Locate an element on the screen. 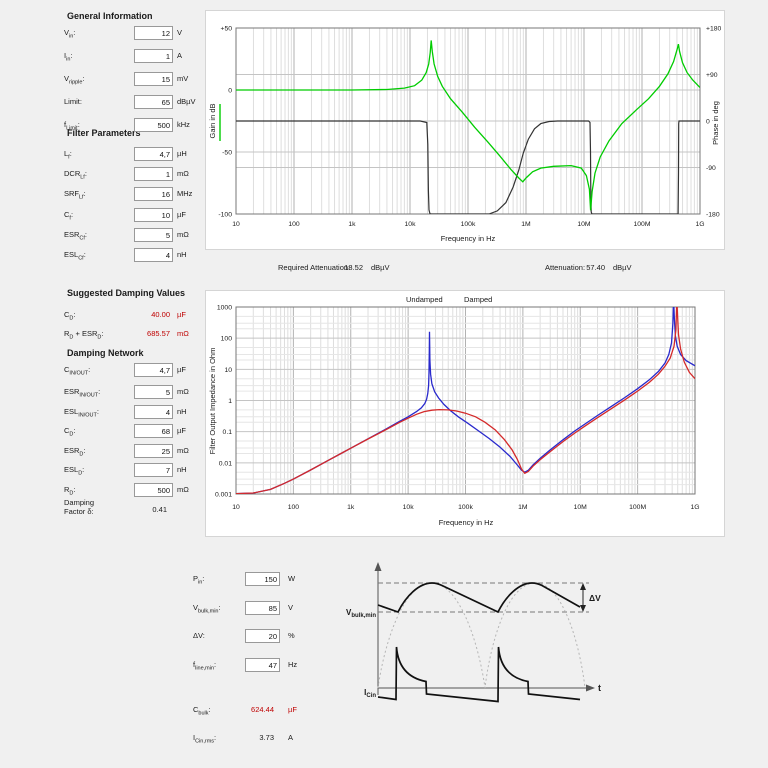  srf-lf-input is located at coordinates (153, 194).